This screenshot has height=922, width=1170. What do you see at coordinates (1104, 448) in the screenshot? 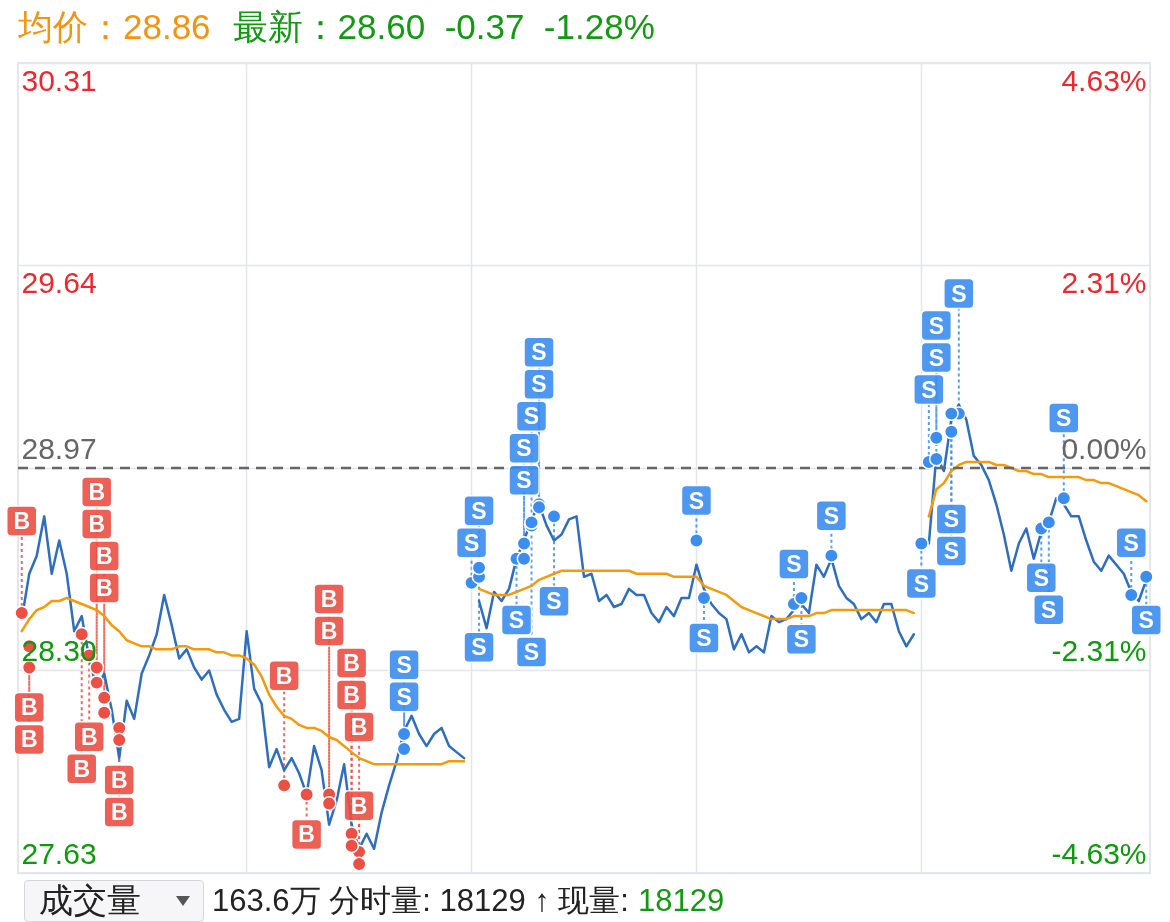
I see `y2-tick-label: 0.00%` at bounding box center [1104, 448].